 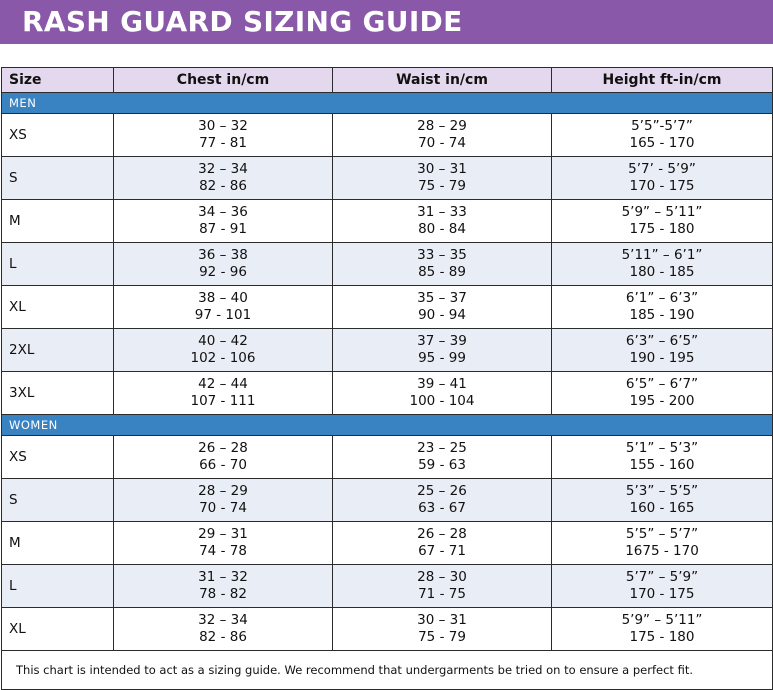 I want to click on waist-inches: 28 – 29, so click(x=442, y=126).